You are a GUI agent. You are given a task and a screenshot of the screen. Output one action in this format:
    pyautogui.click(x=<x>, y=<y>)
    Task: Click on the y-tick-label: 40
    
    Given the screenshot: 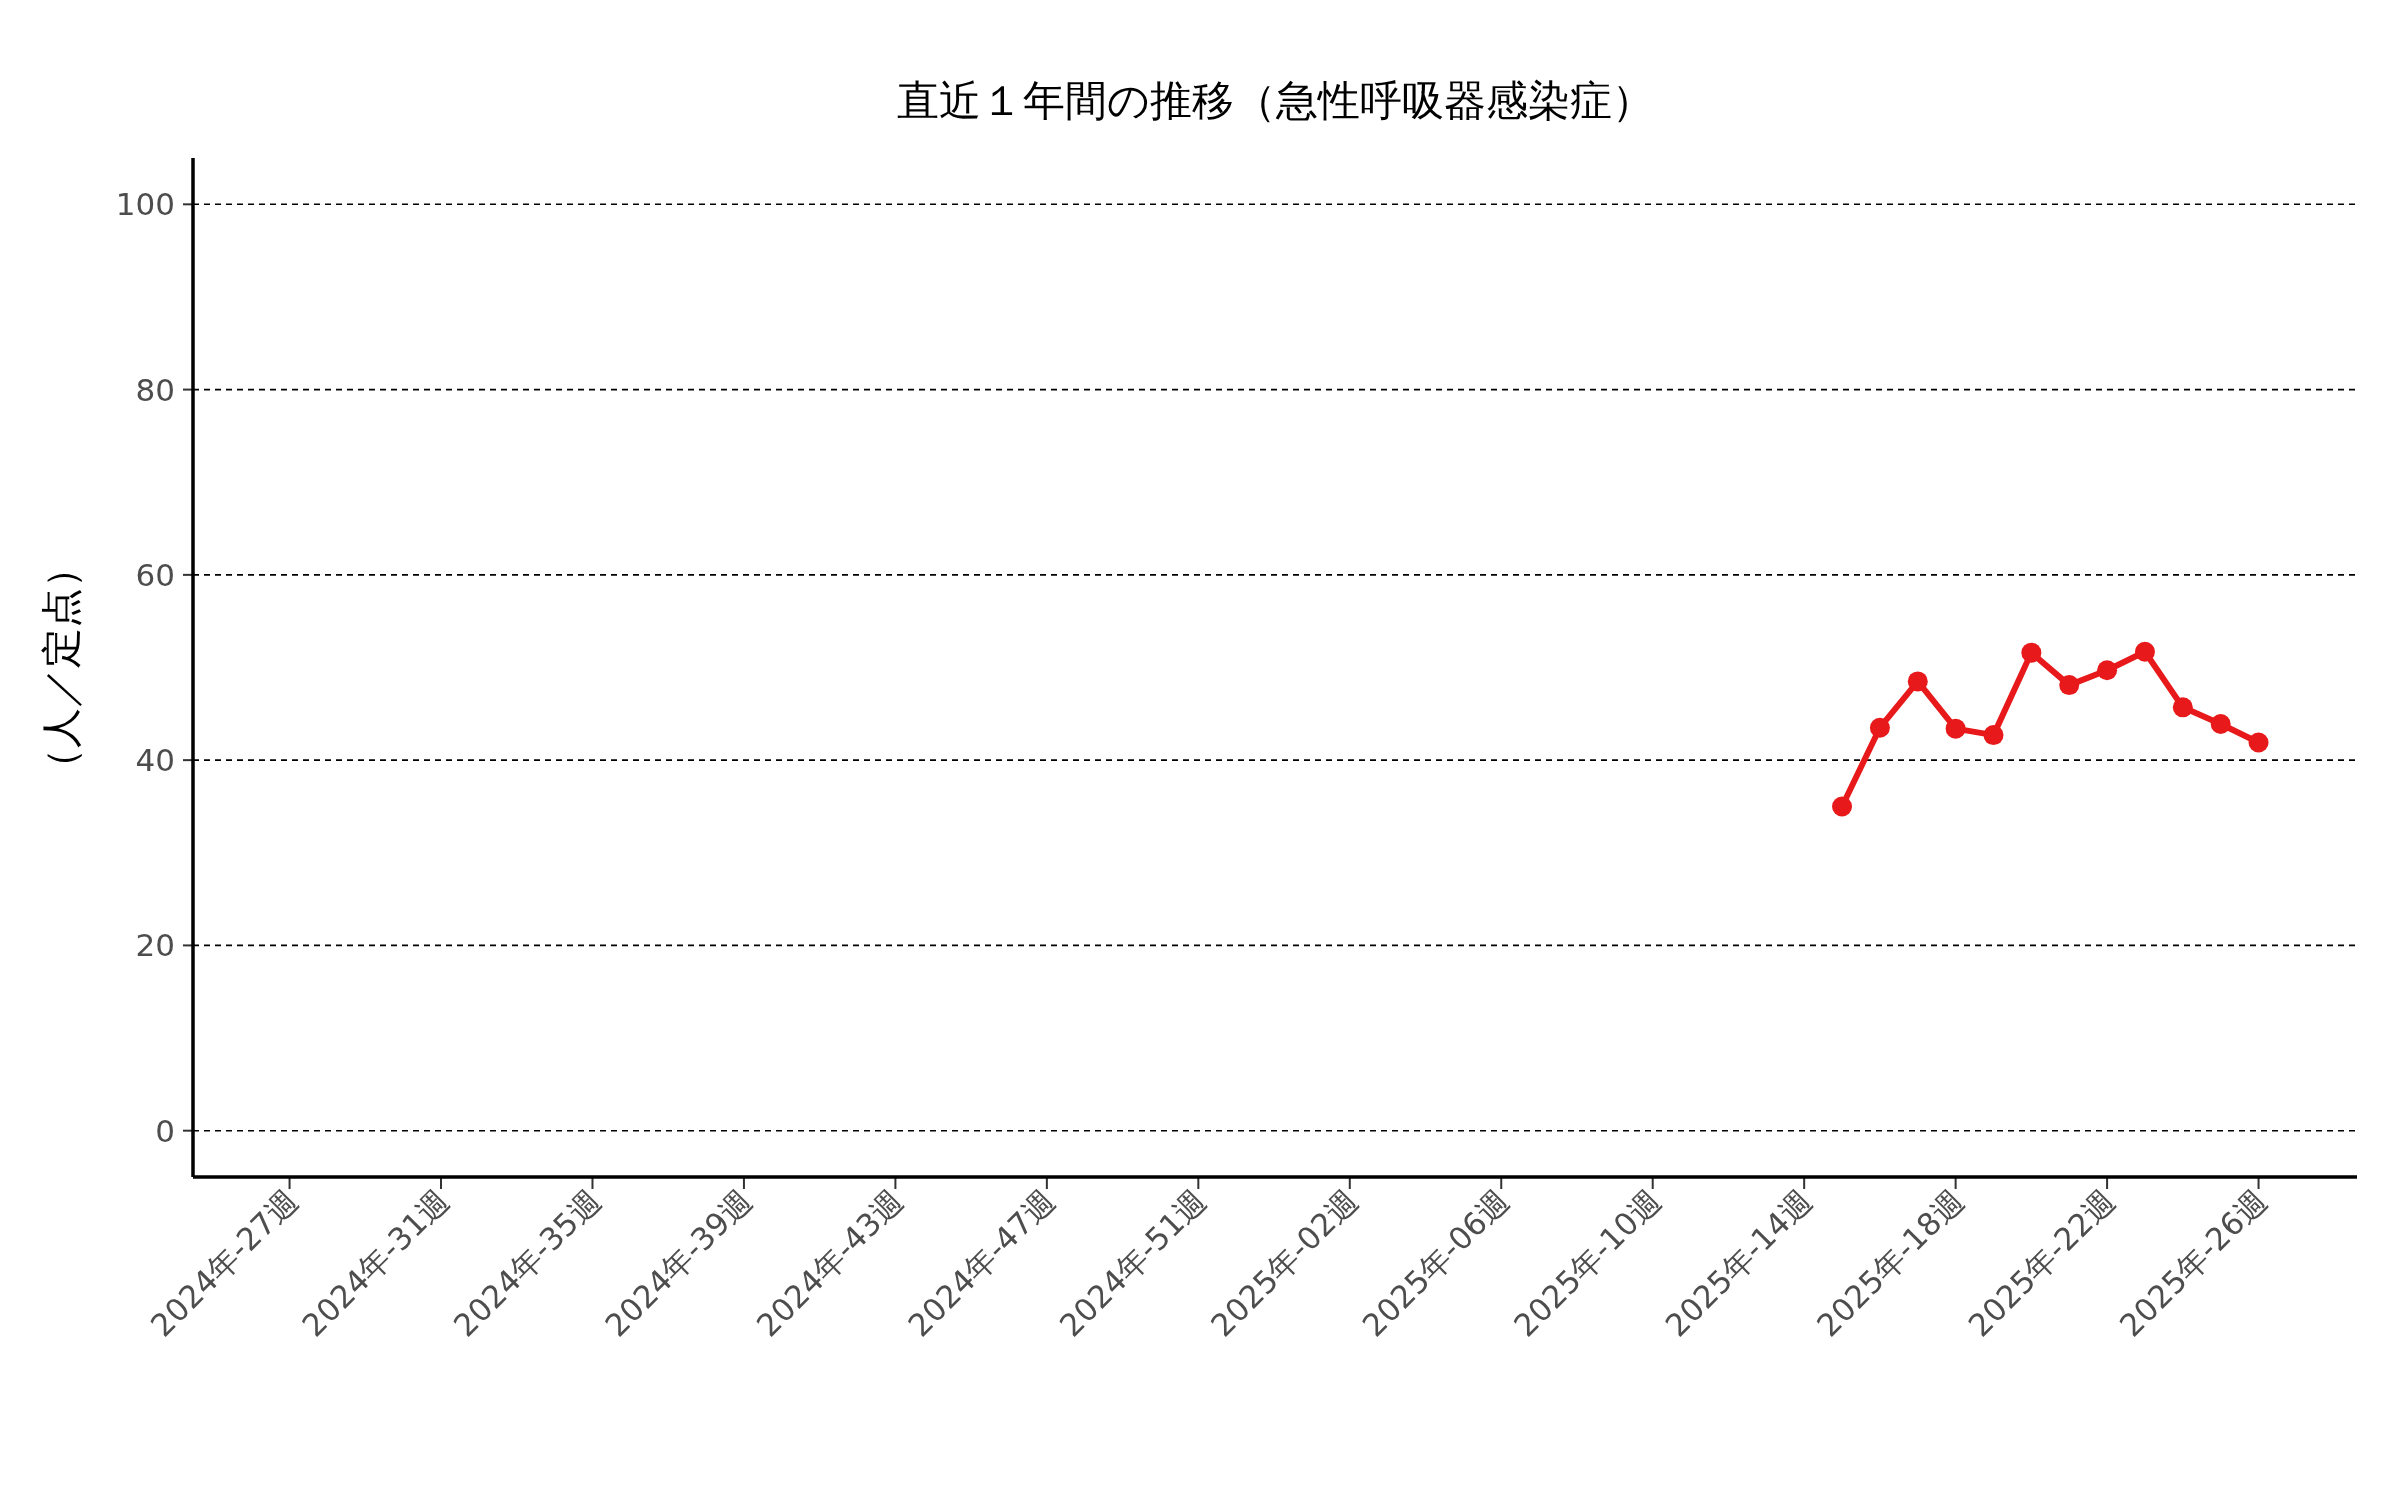 What is the action you would take?
    pyautogui.click(x=155, y=760)
    